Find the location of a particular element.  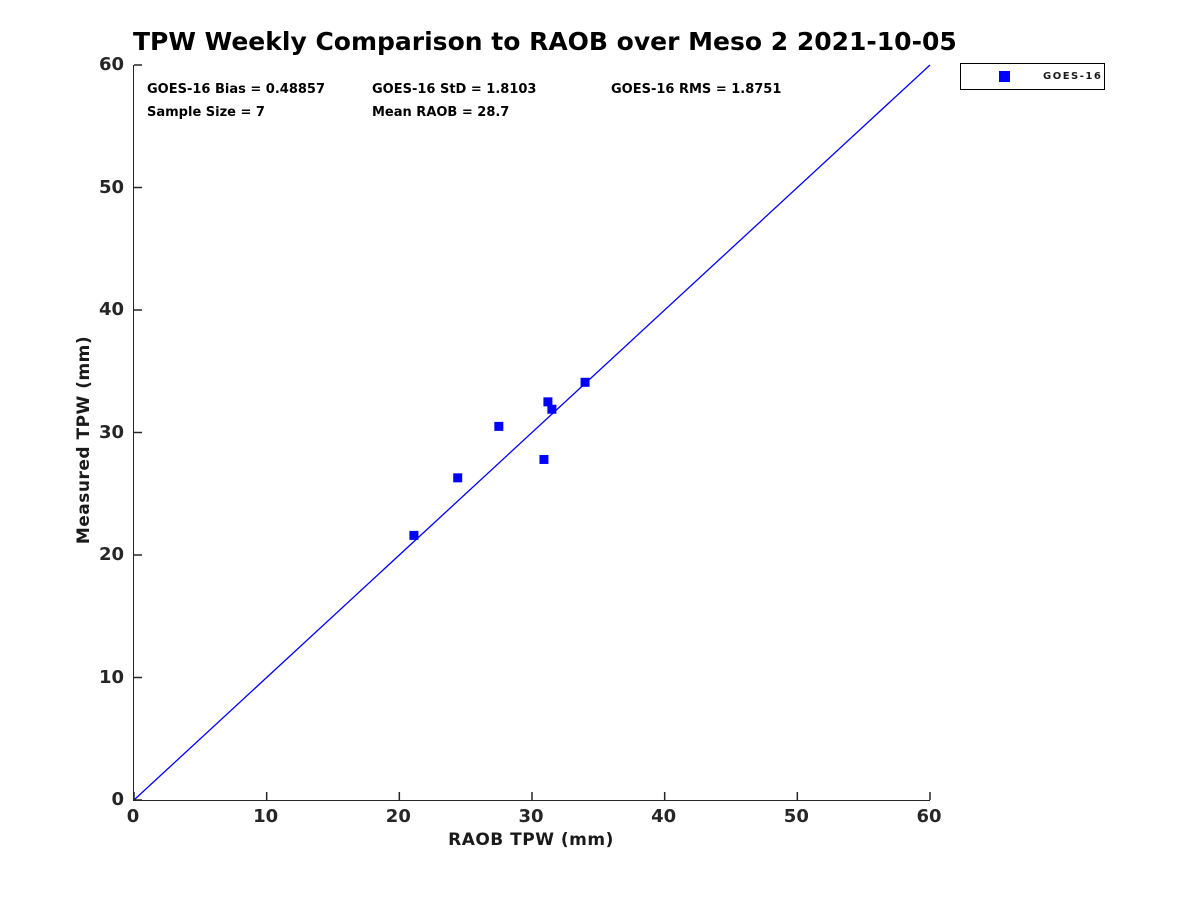

legend-label: GOES-16 is located at coordinates (1073, 76).